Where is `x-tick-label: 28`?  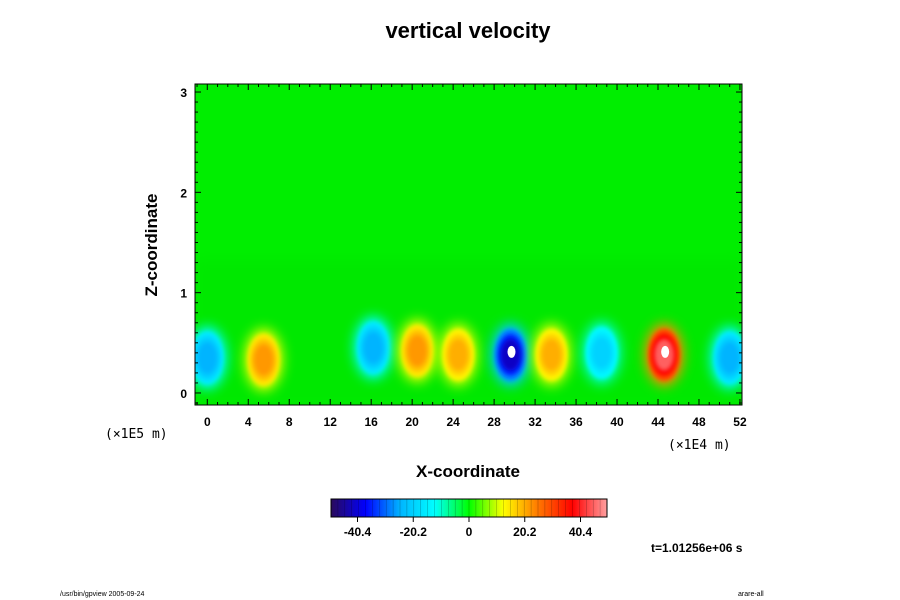
x-tick-label: 28 is located at coordinates (494, 422).